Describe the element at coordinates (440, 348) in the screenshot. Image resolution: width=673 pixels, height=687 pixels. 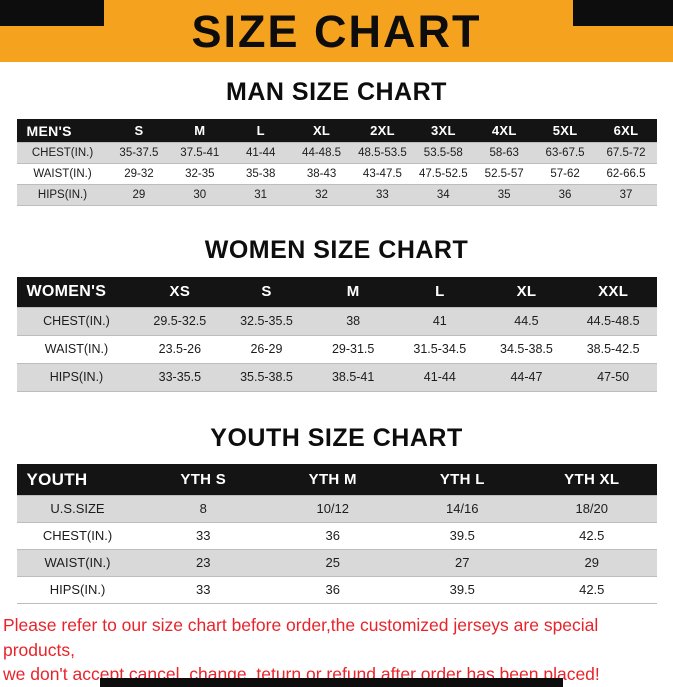
I see `size-value: 31.5-34.5` at that location.